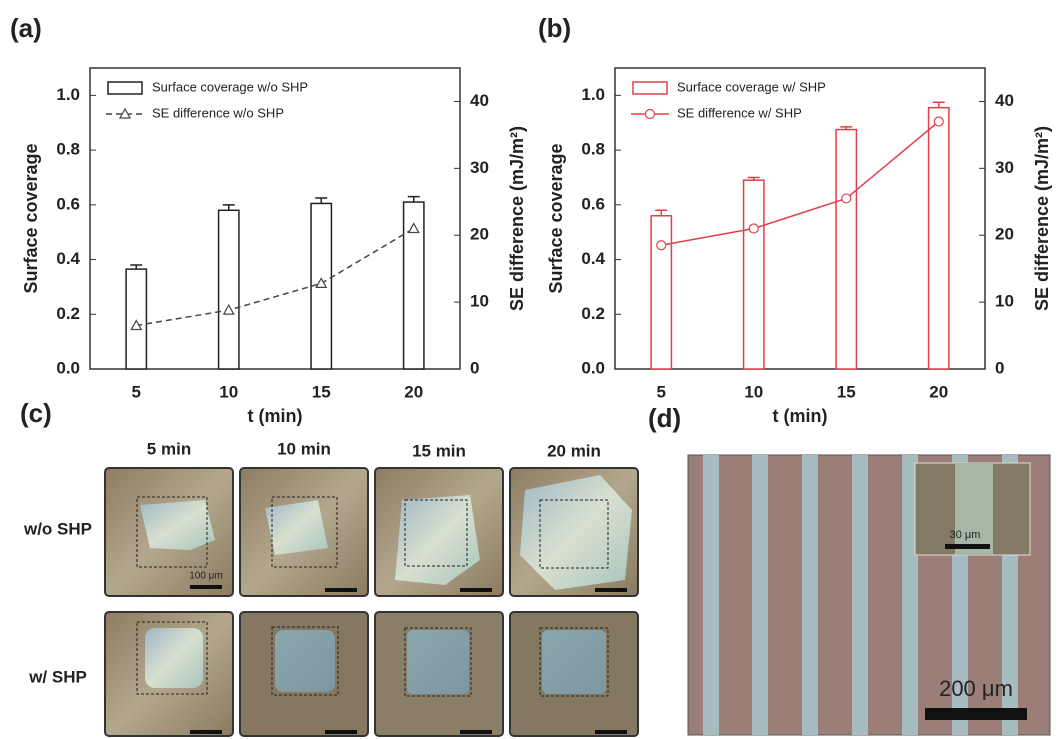 The height and width of the screenshot is (739, 1061). What do you see at coordinates (26, 28) in the screenshot?
I see `panel-label: (a)` at bounding box center [26, 28].